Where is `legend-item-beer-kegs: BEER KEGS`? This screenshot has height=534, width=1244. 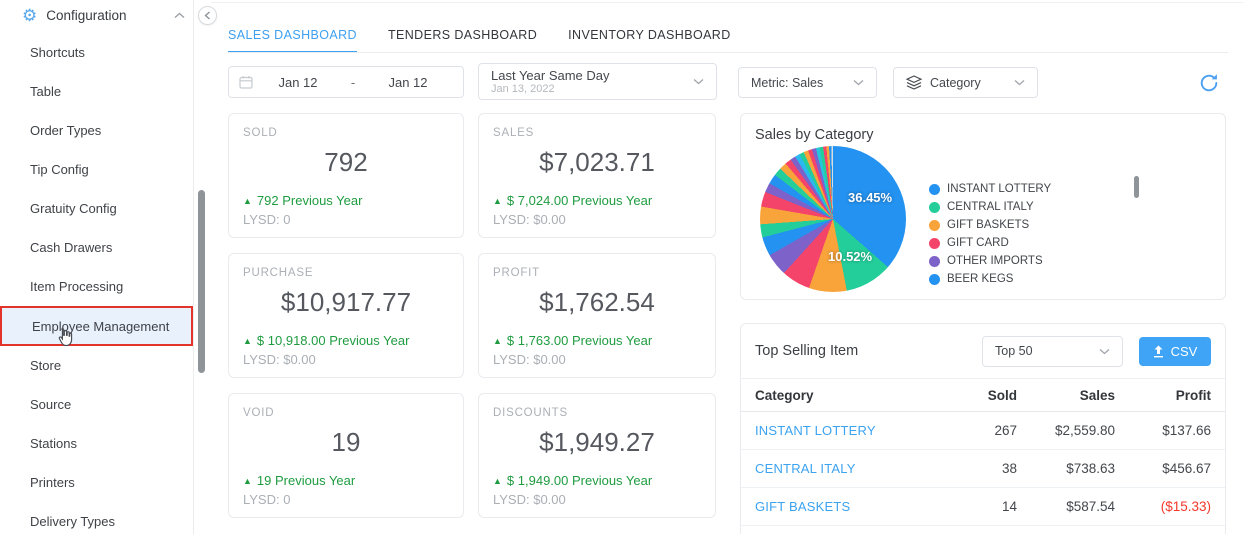 legend-item-beer-kegs: BEER KEGS is located at coordinates (990, 279).